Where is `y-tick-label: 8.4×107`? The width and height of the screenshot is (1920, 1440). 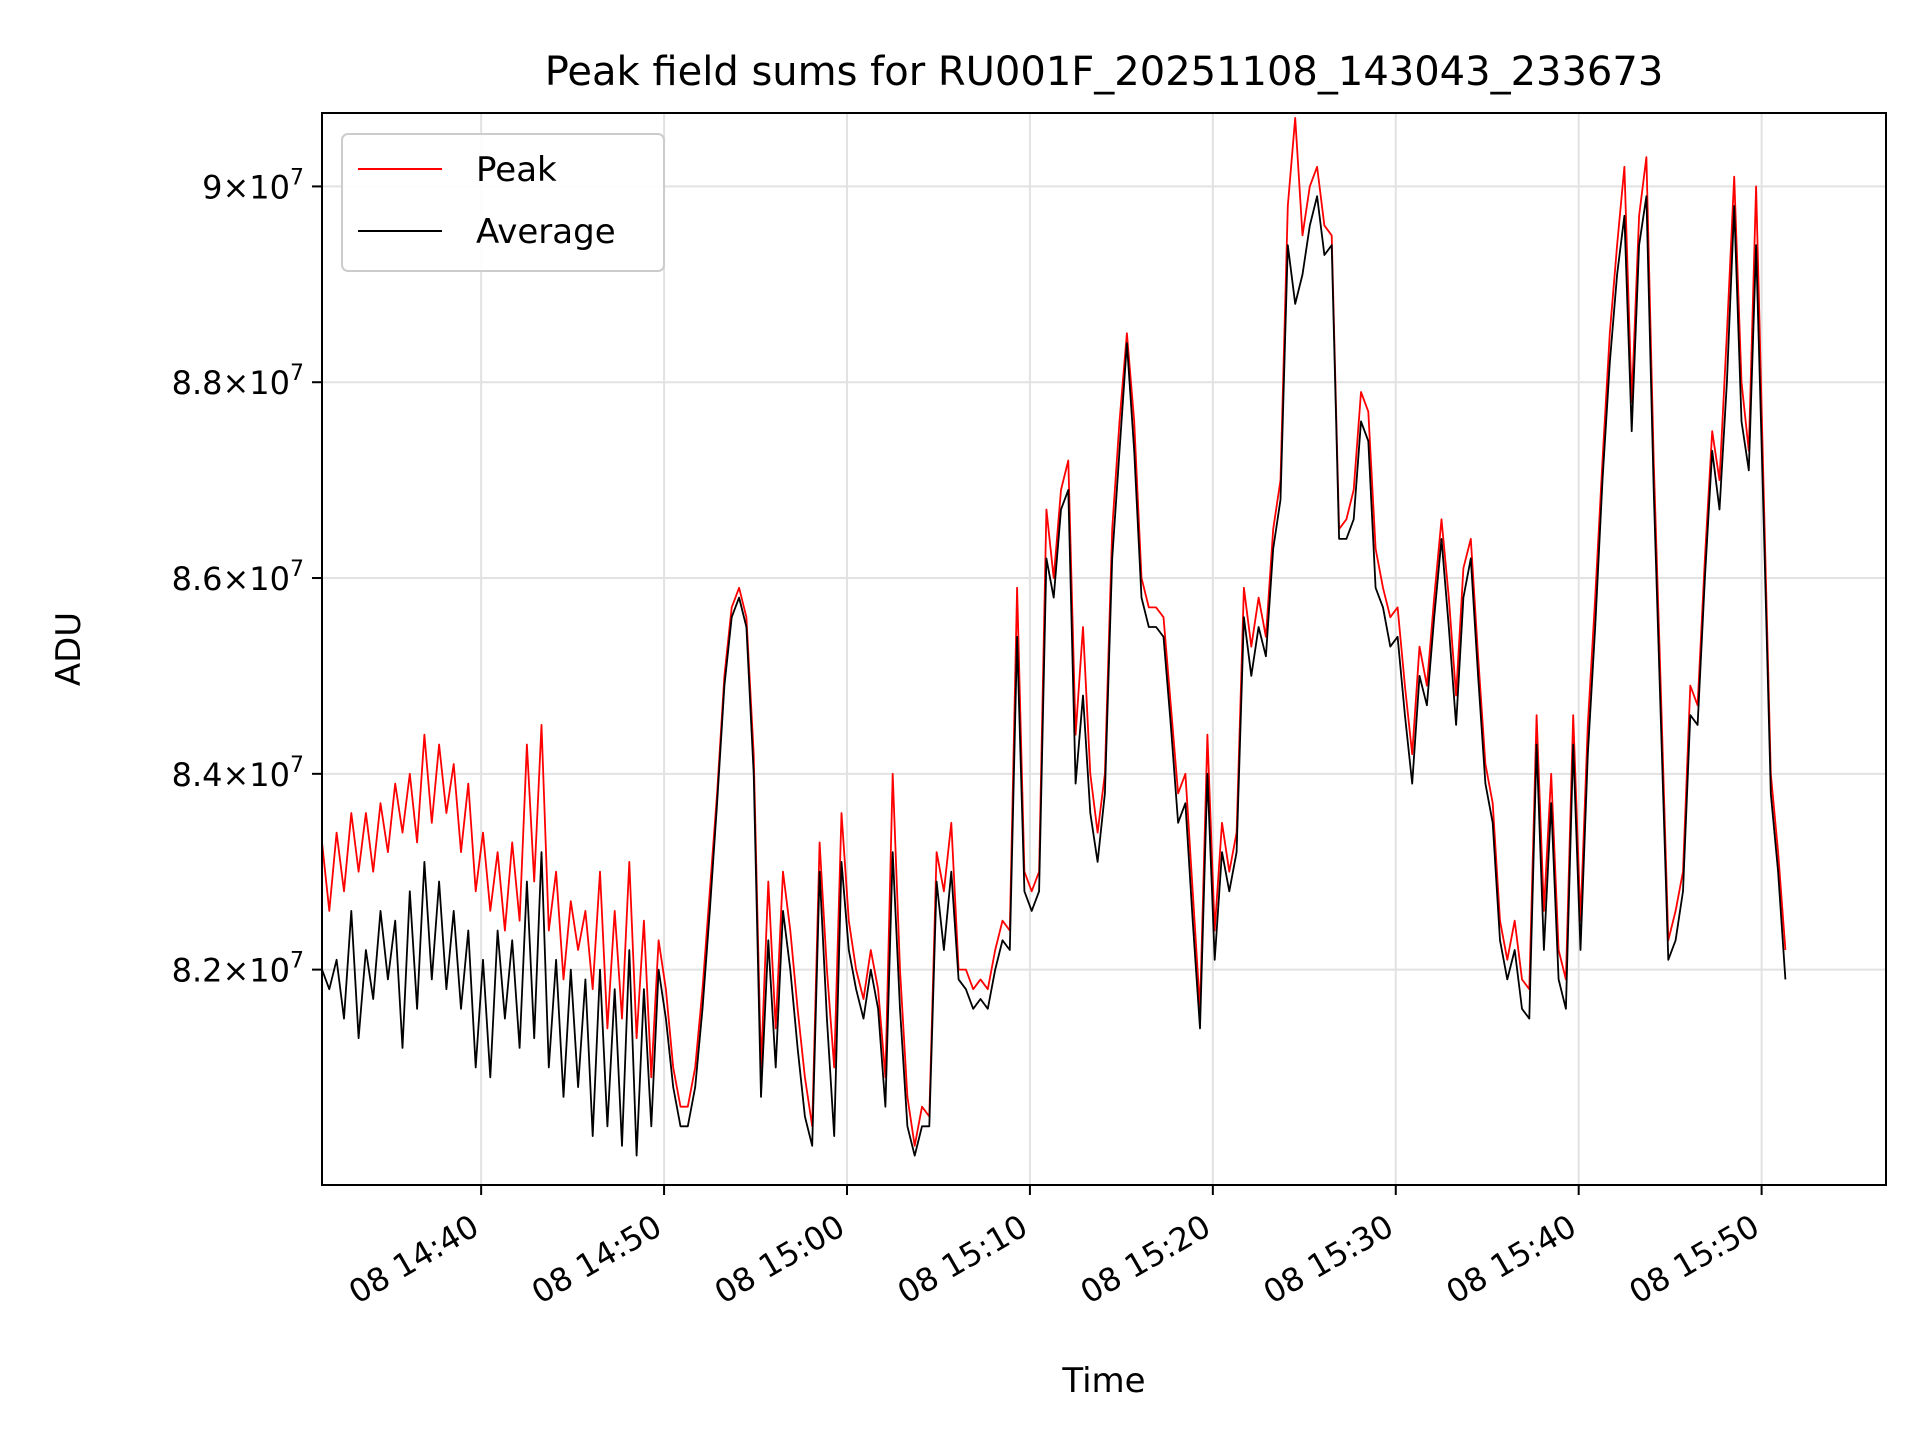 y-tick-label: 8.4×107 is located at coordinates (238, 773).